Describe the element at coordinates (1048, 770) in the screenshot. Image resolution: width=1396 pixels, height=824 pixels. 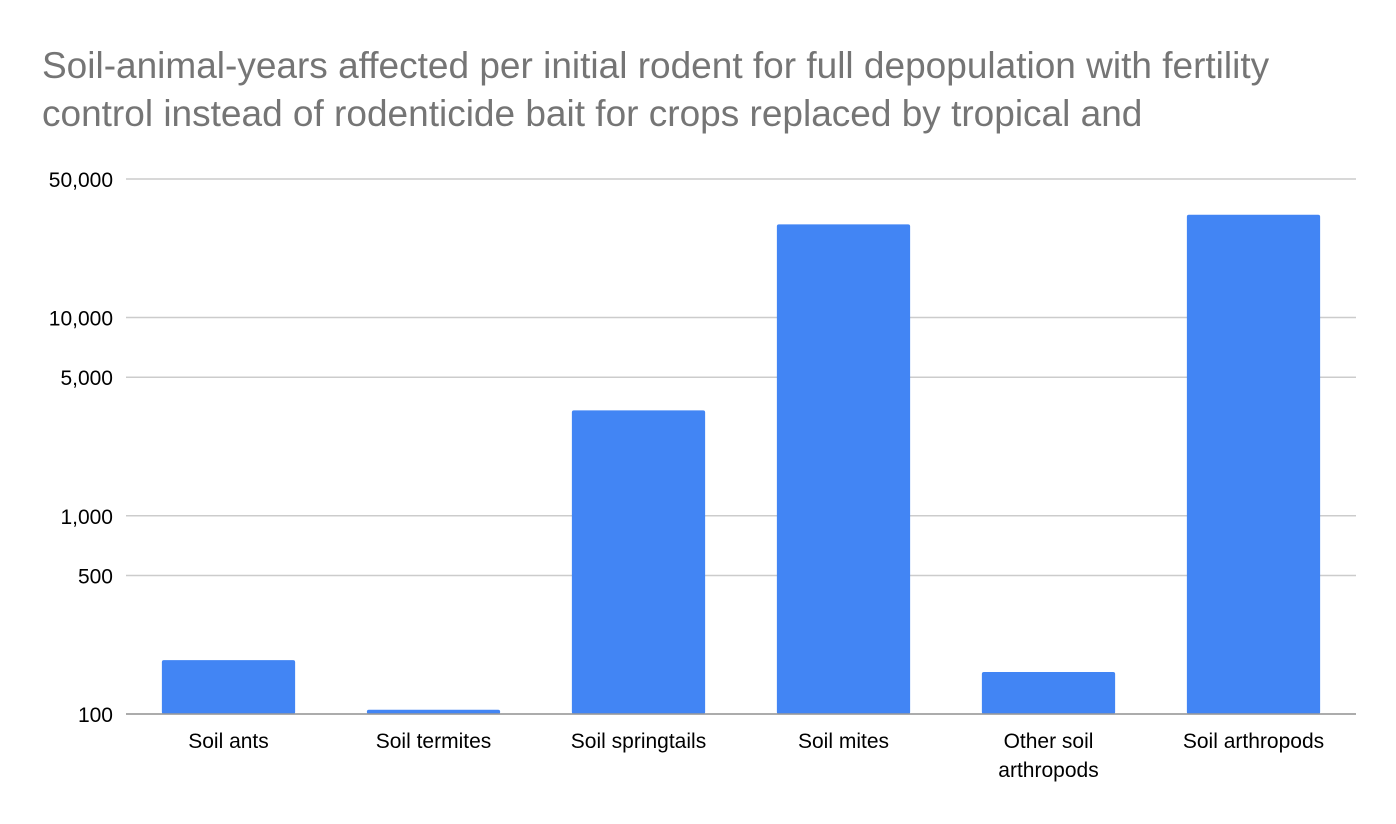
I see `x-category-label: arthropods` at that location.